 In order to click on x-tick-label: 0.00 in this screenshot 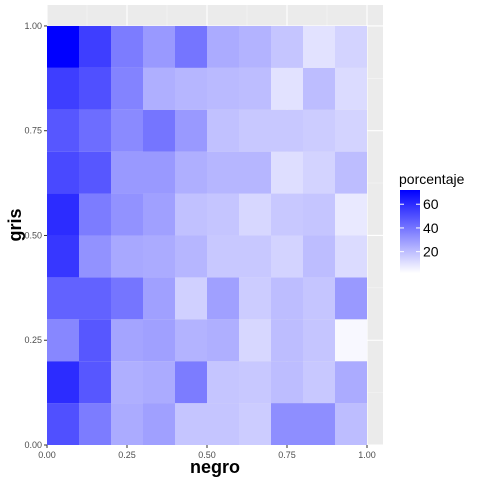, I will do `click(47, 455)`.